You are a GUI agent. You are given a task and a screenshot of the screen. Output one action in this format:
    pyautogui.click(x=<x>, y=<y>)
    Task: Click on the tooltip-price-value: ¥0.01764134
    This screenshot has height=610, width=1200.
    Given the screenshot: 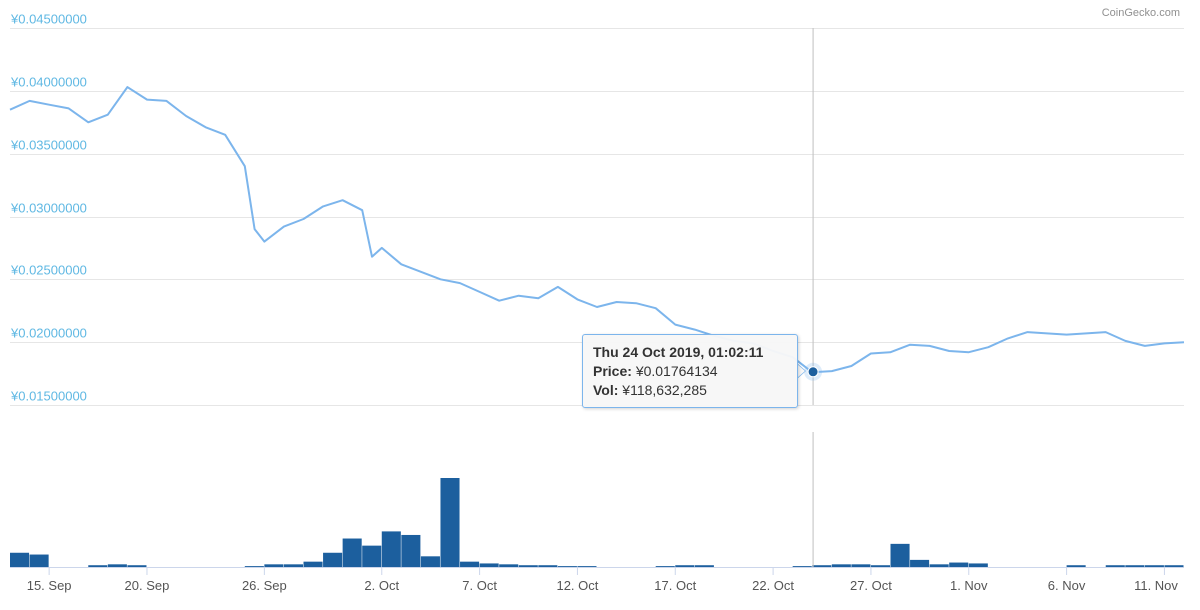 What is the action you would take?
    pyautogui.click(x=676, y=371)
    